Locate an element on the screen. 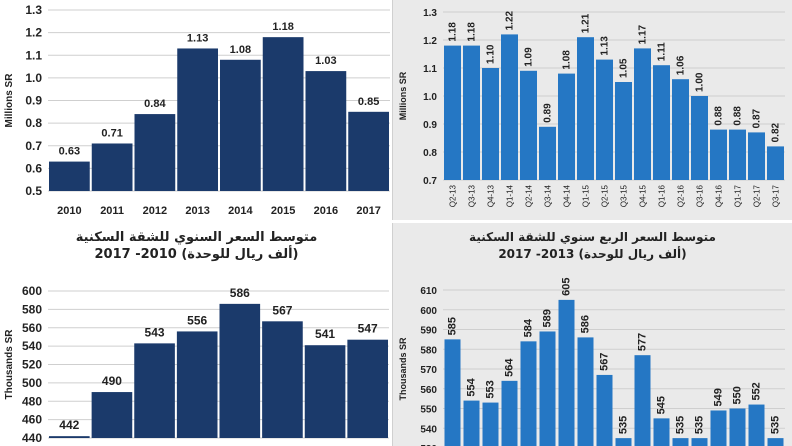 The image size is (792, 446). y-tick-label: 540 is located at coordinates (32, 346).